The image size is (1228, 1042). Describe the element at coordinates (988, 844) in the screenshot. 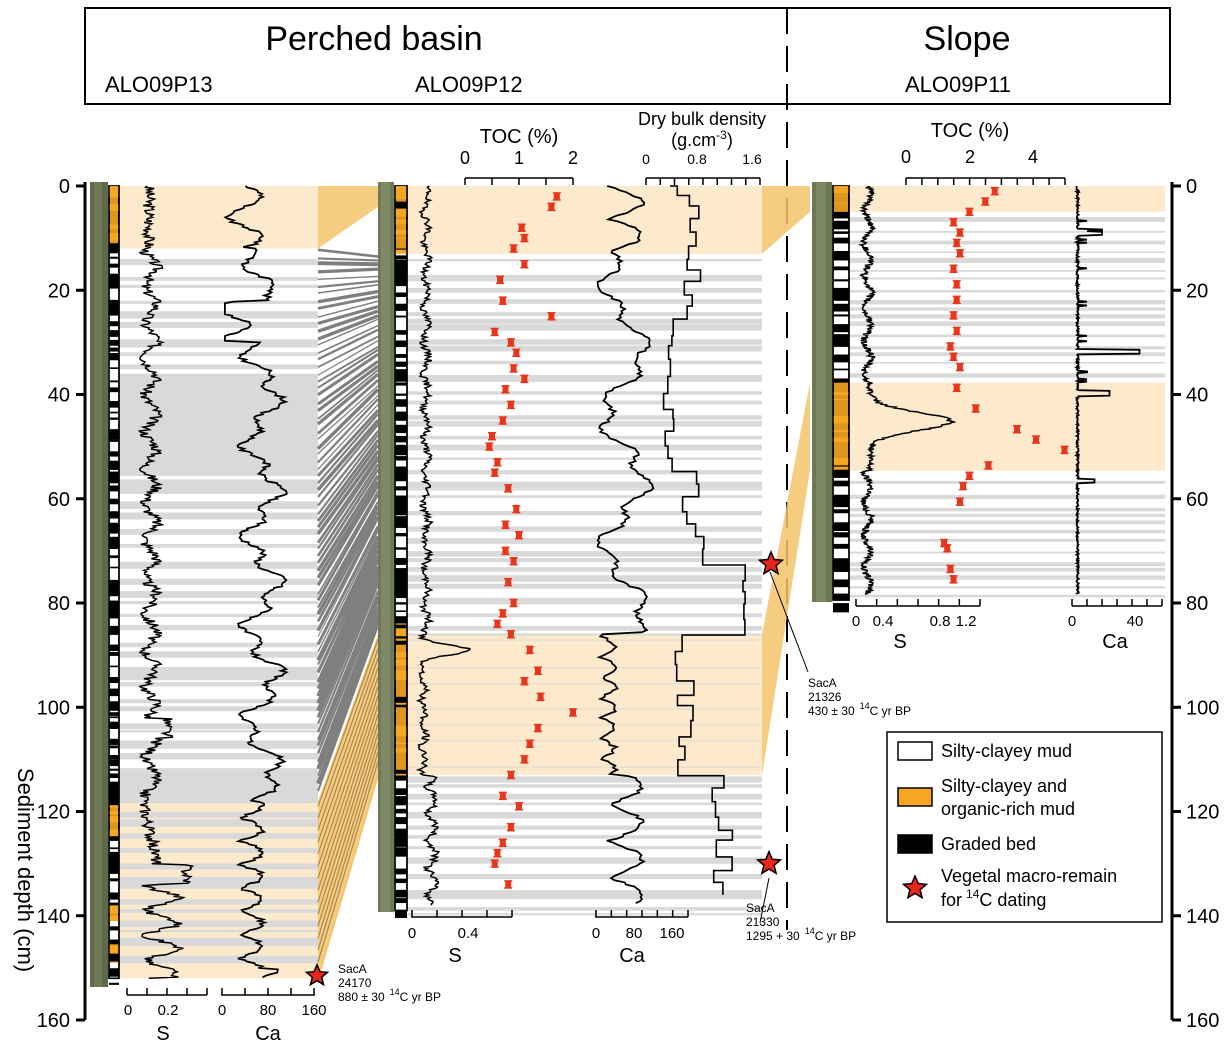

I see `legend-label-graded: Graded bed` at that location.